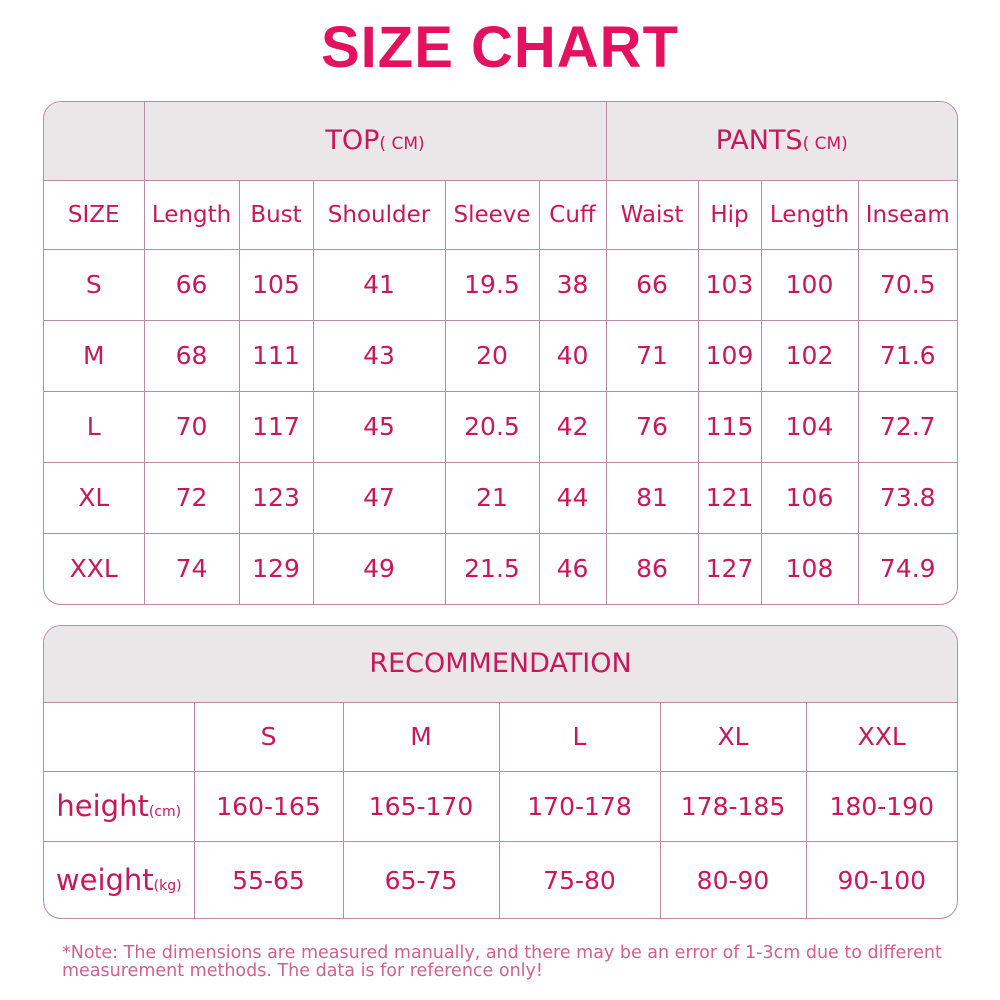 The height and width of the screenshot is (1000, 1000). Describe the element at coordinates (781, 141) in the screenshot. I see `group-header-pants: PANTS( CM)` at that location.